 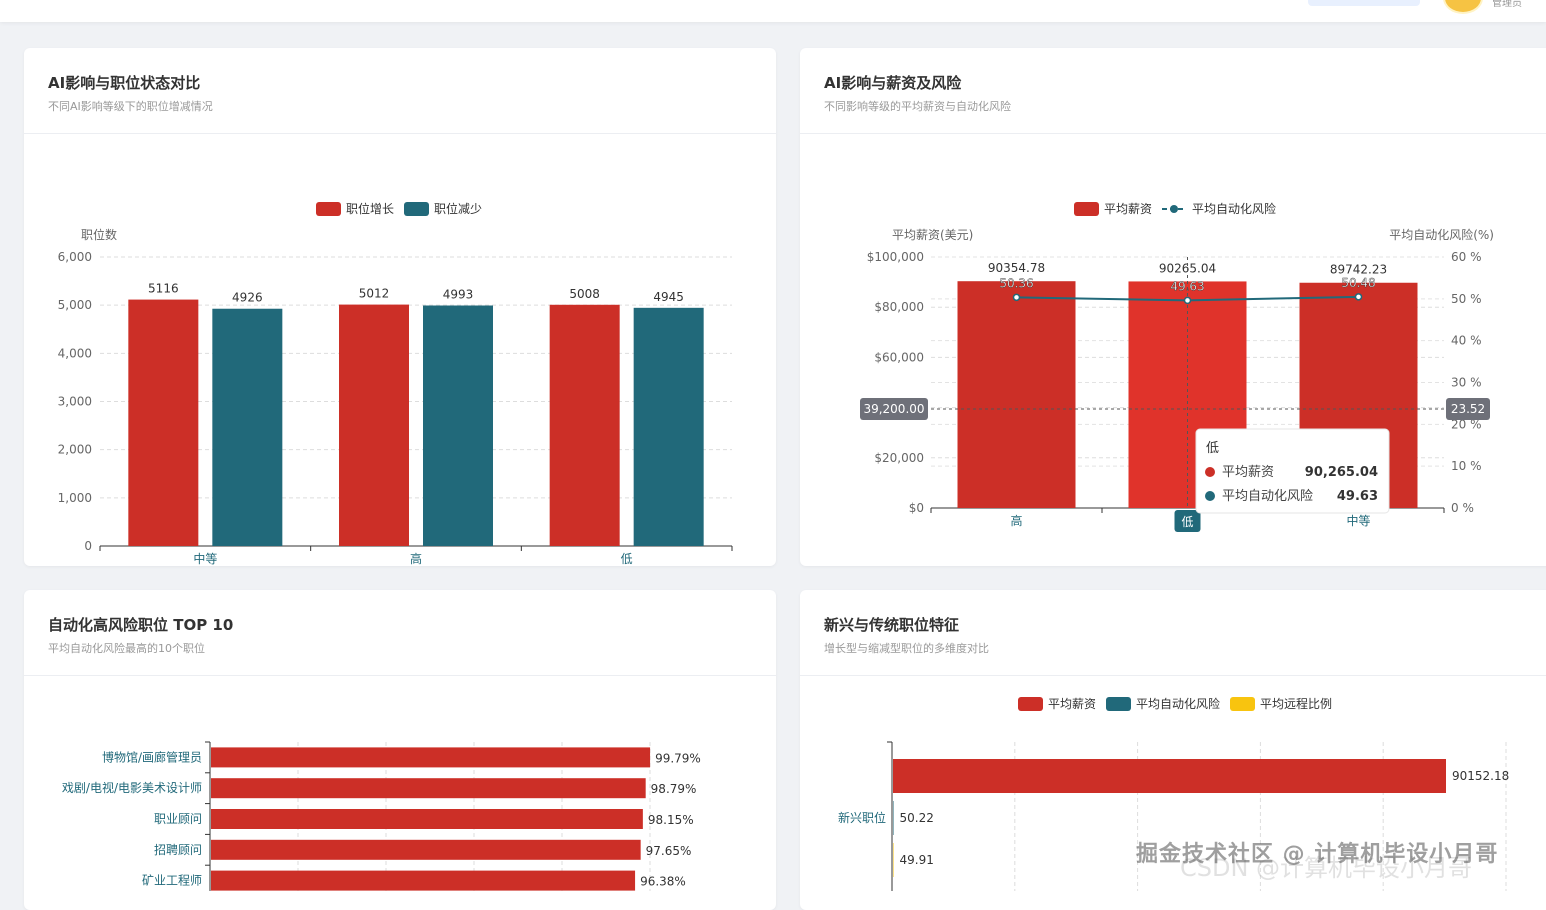 I want to click on data-label: 50.22, so click(x=917, y=818).